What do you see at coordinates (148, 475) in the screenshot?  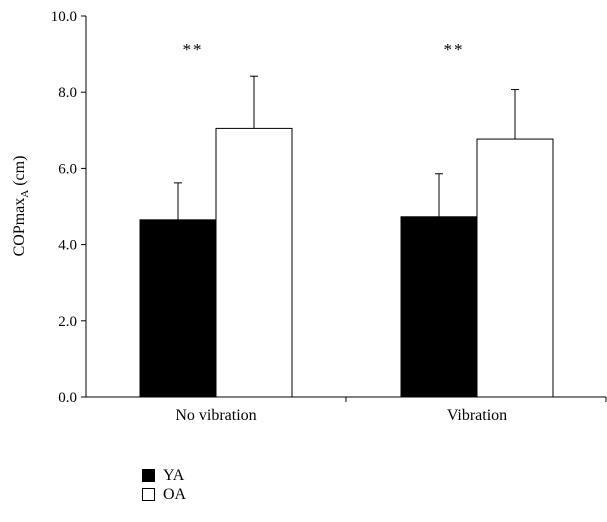 I see `legend-swatch-ya` at bounding box center [148, 475].